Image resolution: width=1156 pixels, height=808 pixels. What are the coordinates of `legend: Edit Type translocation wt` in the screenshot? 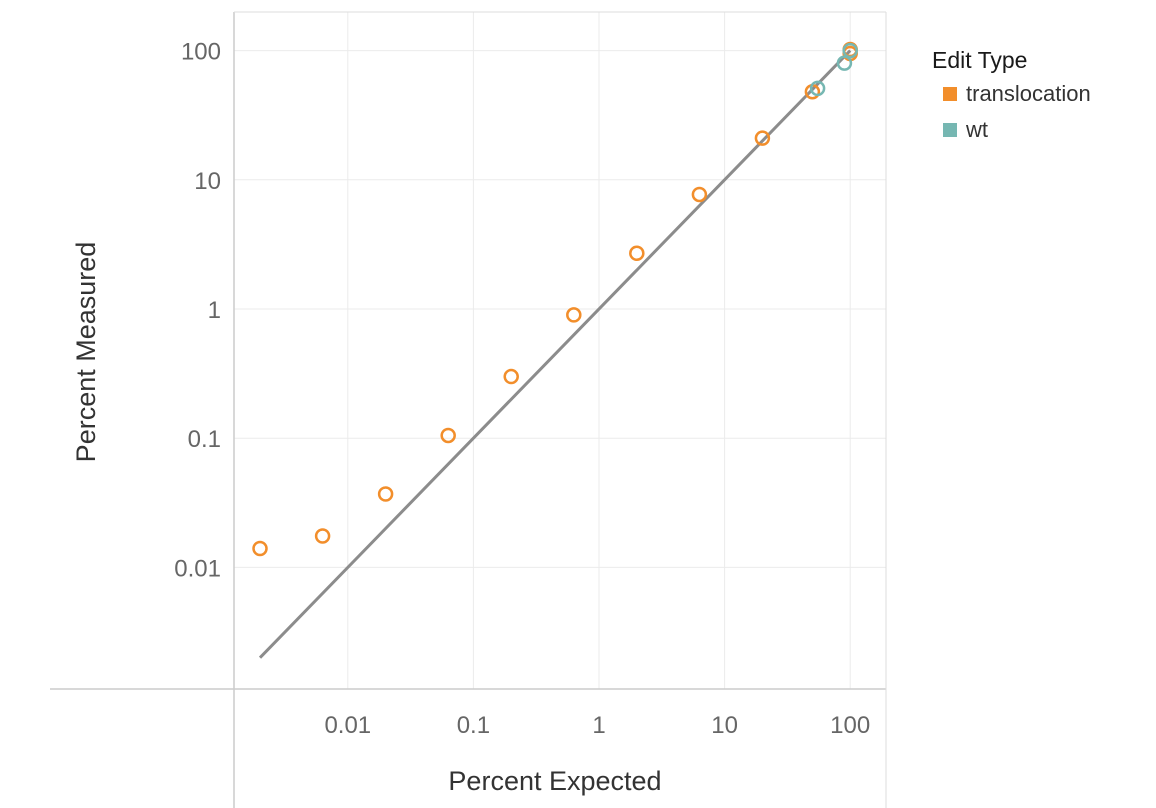 It's located at (1011, 94).